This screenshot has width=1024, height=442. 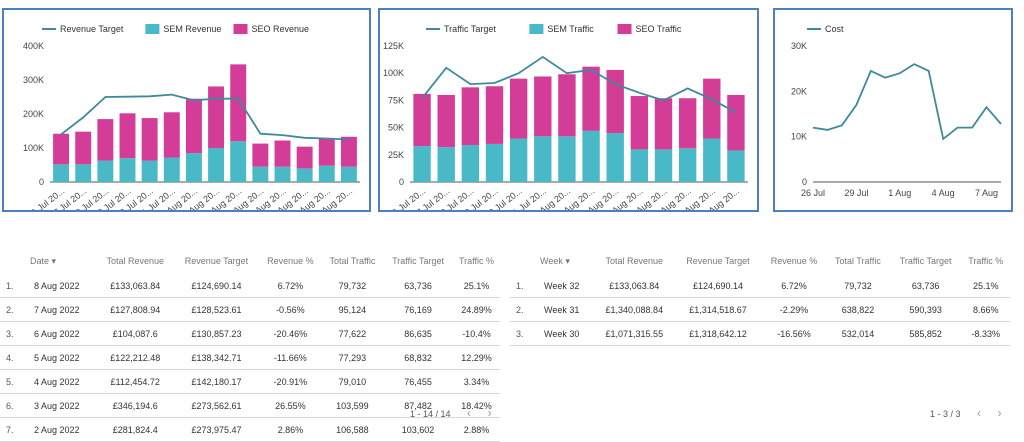 What do you see at coordinates (216, 333) in the screenshot?
I see `table-cell: £130,857.23` at bounding box center [216, 333].